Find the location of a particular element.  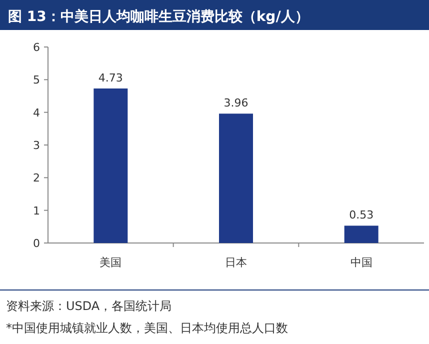

chart-title: 图 13：中美日人均咖啡生豆消费比较（kg/人） is located at coordinates (158, 16).